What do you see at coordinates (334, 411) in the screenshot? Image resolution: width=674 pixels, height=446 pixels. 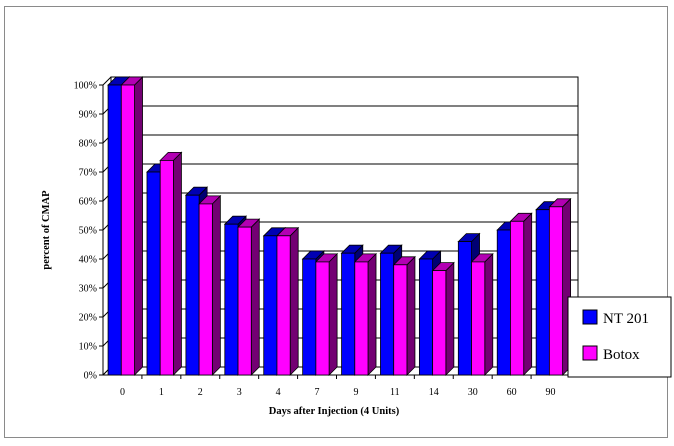 I see `x-axis-title: Days after Injection (4 Units)` at bounding box center [334, 411].